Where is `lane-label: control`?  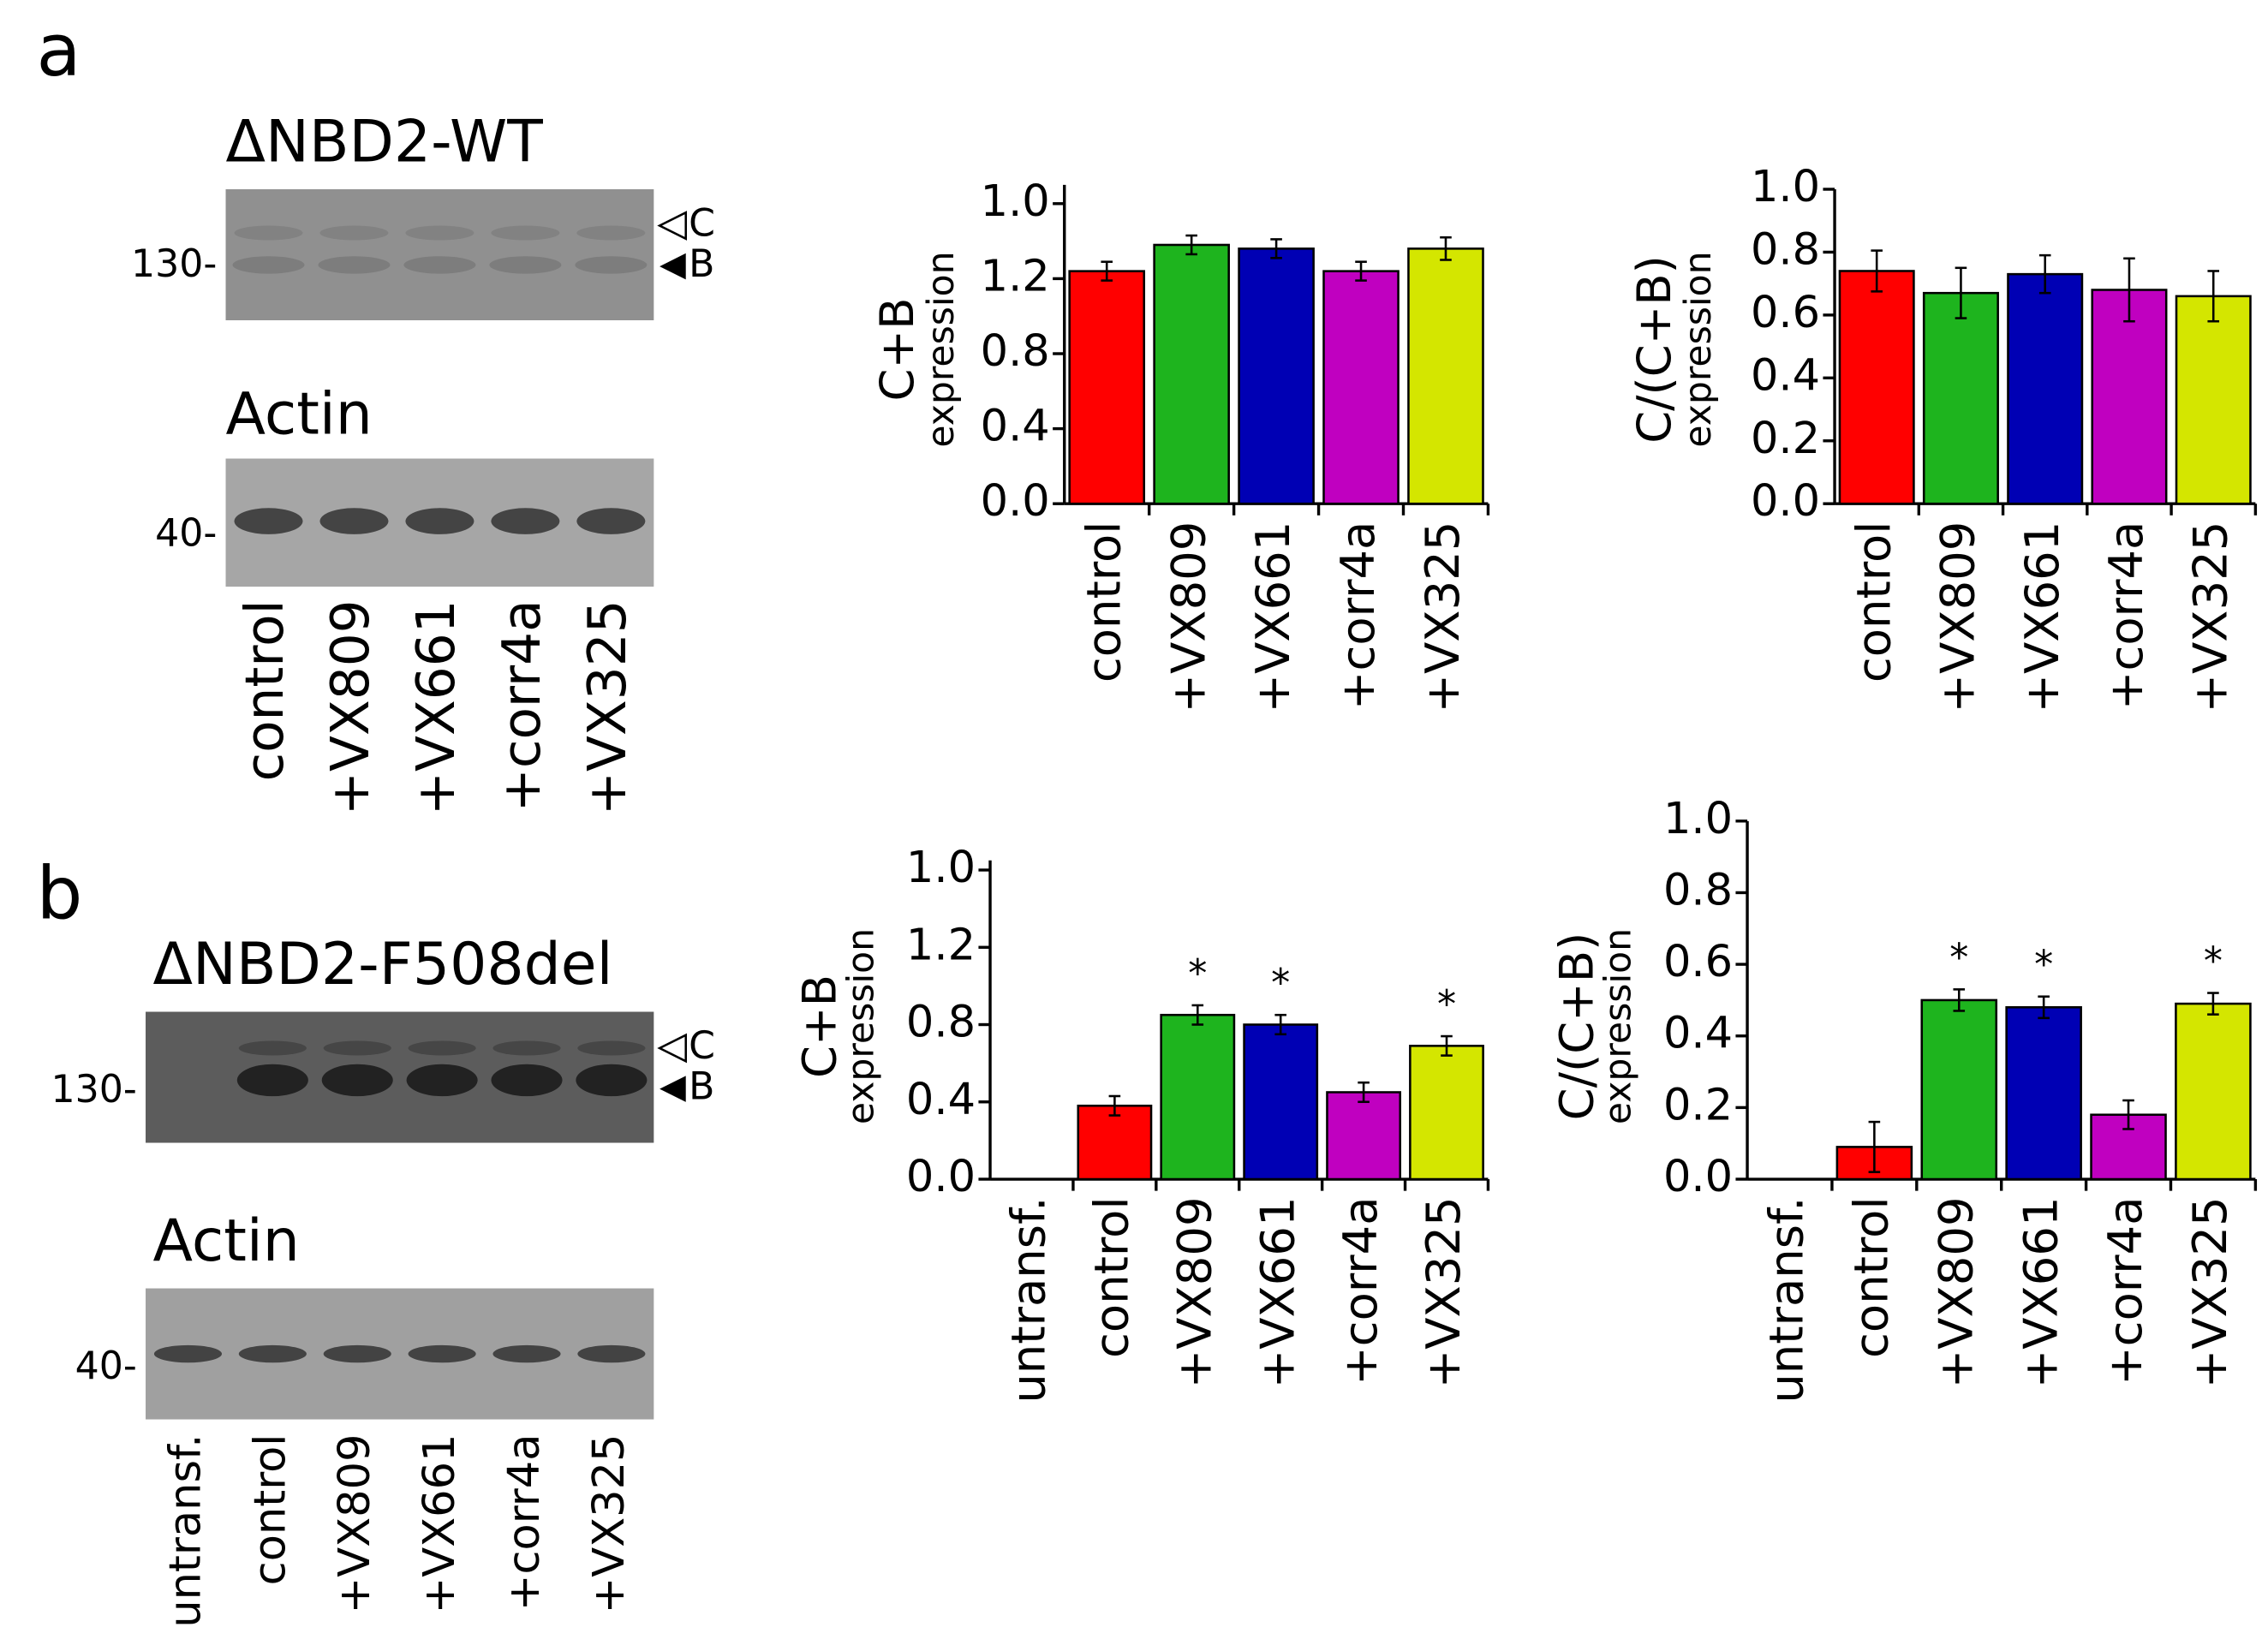 lane-label: control is located at coordinates (270, 1510).